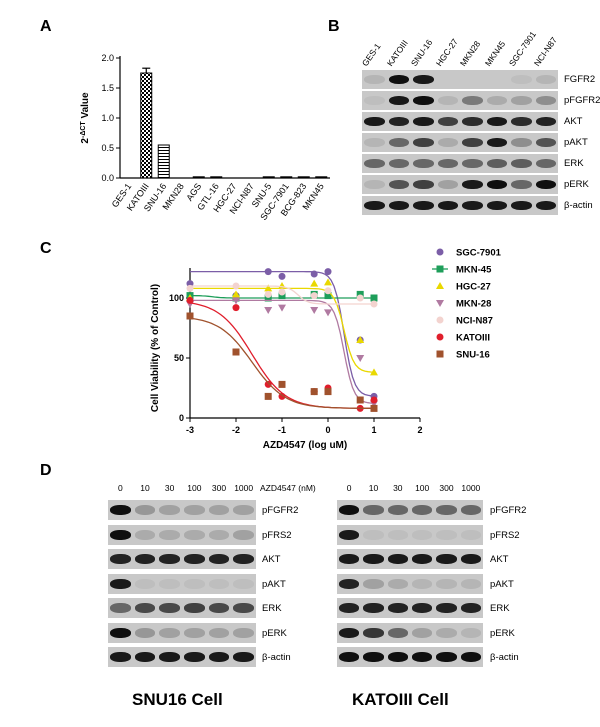 This screenshot has height=727, width=600. What do you see at coordinates (471, 488) in the screenshot?
I see `dose-label: 1000` at bounding box center [471, 488].